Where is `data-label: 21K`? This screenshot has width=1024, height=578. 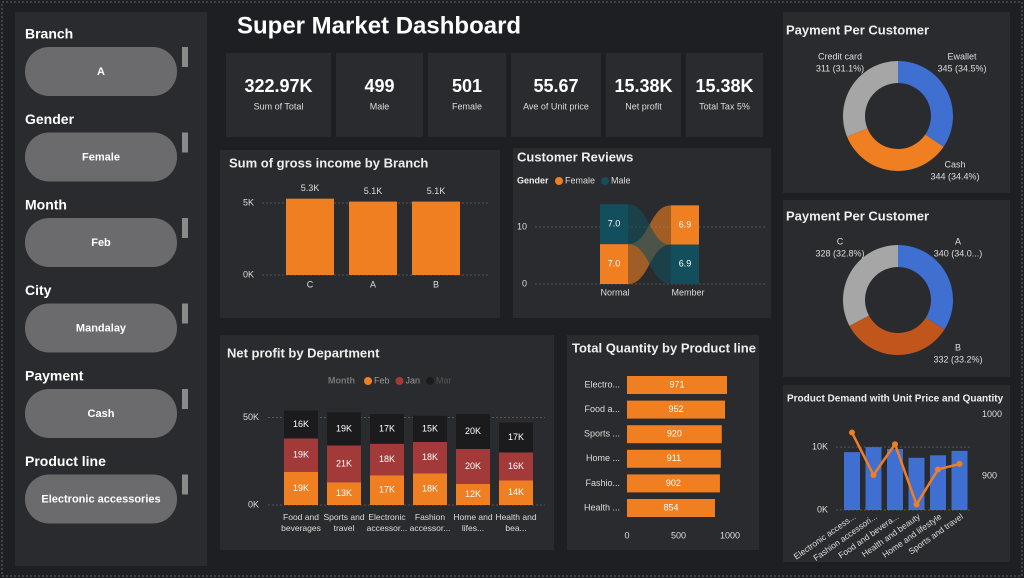 data-label: 21K is located at coordinates (344, 463).